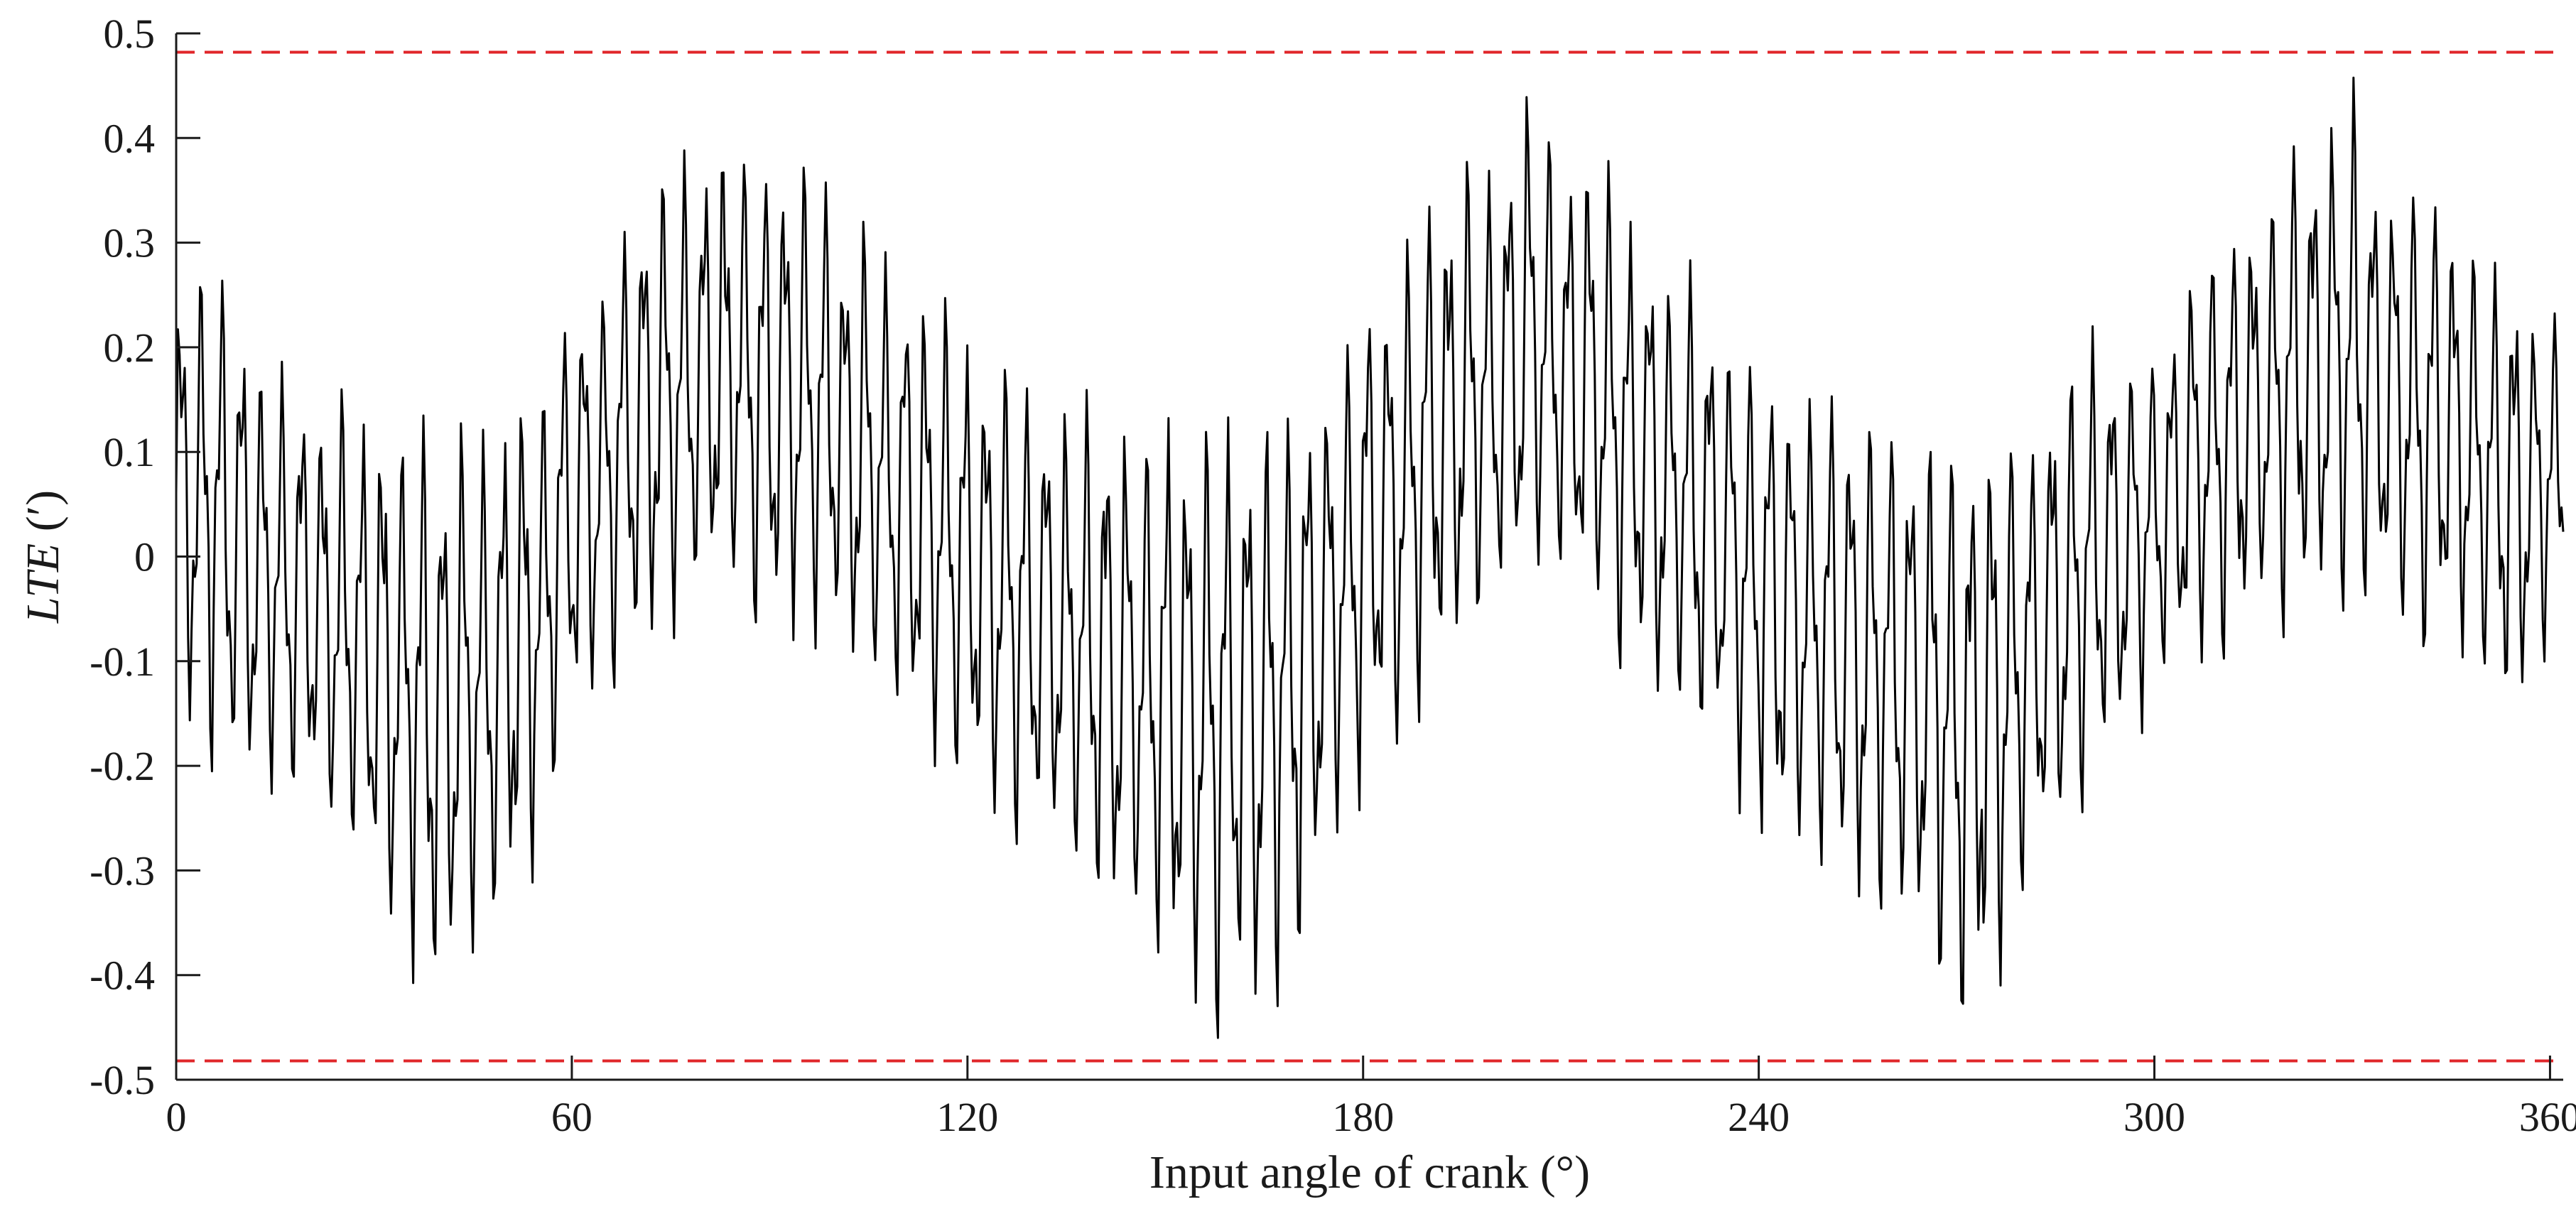  Describe the element at coordinates (2547, 1117) in the screenshot. I see `x-tick-label: 360` at that location.